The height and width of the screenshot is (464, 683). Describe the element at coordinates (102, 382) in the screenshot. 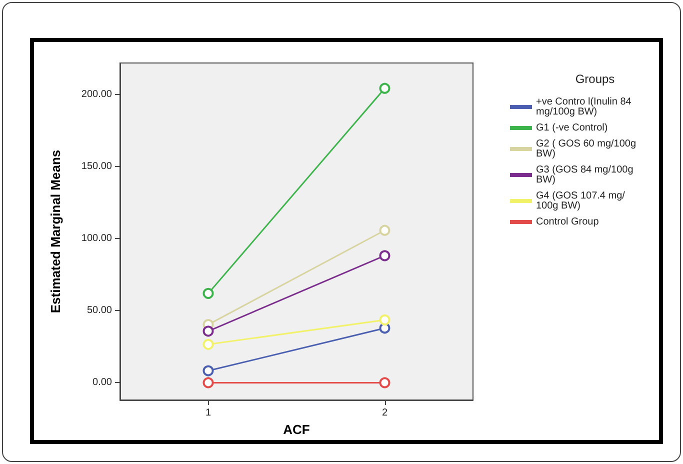

I see `y-tick-label: 0.00` at that location.